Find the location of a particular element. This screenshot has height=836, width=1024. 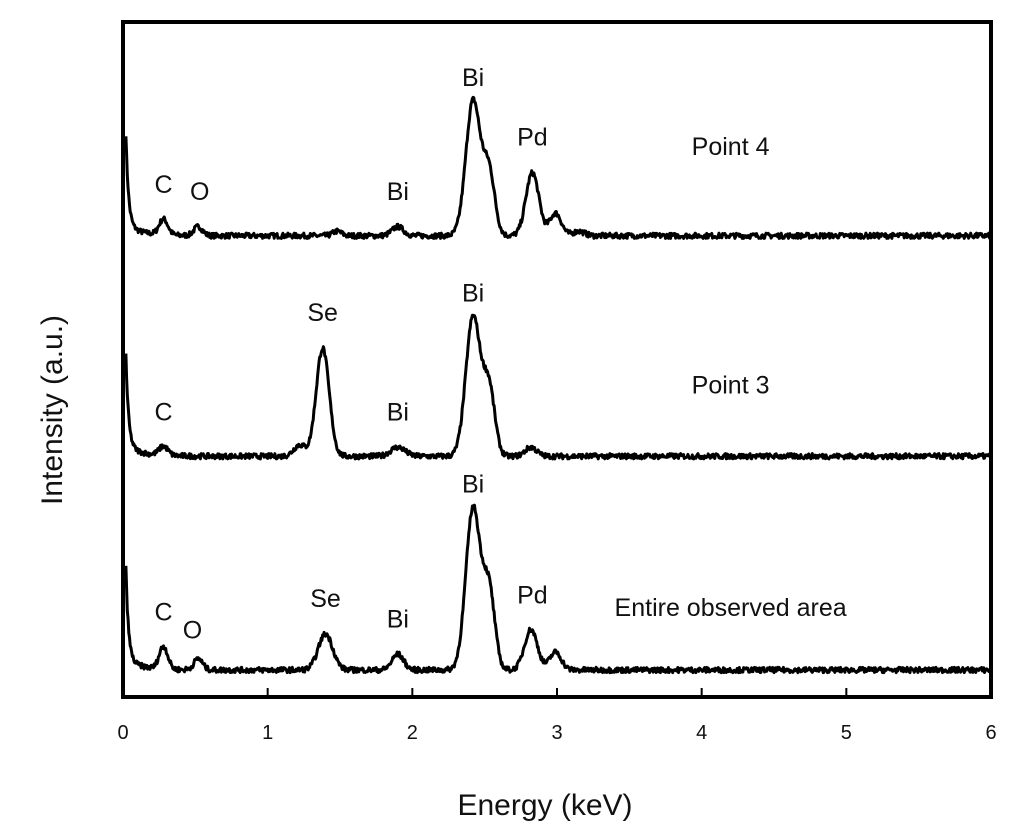

x-tick-label: 6 is located at coordinates (990, 733).